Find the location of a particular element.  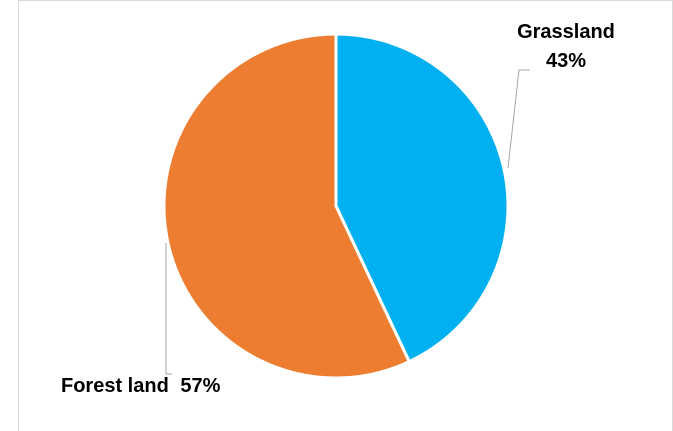

data-label-grassland-value: 43% is located at coordinates (566, 61).